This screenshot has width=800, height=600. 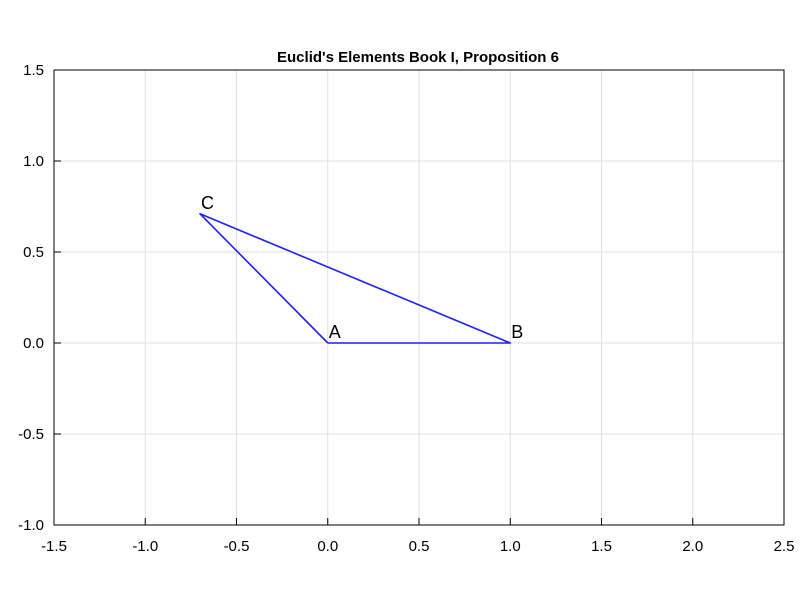 What do you see at coordinates (54, 546) in the screenshot?
I see `x-tick-label: -1.5` at bounding box center [54, 546].